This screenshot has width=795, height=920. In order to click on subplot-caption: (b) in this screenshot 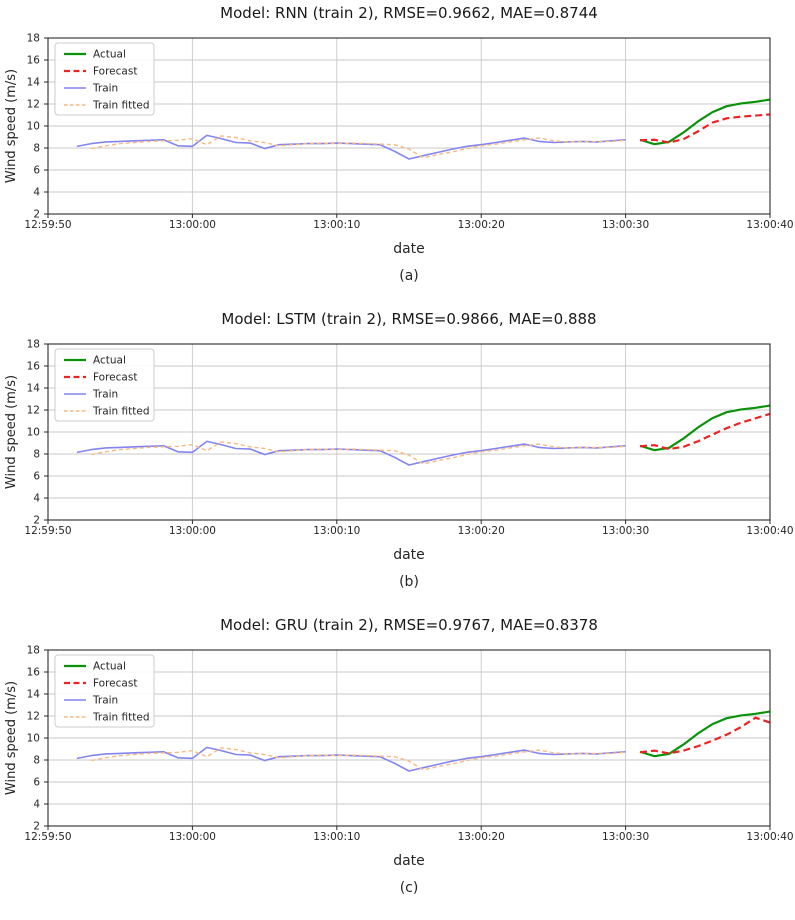, I will do `click(409, 582)`.